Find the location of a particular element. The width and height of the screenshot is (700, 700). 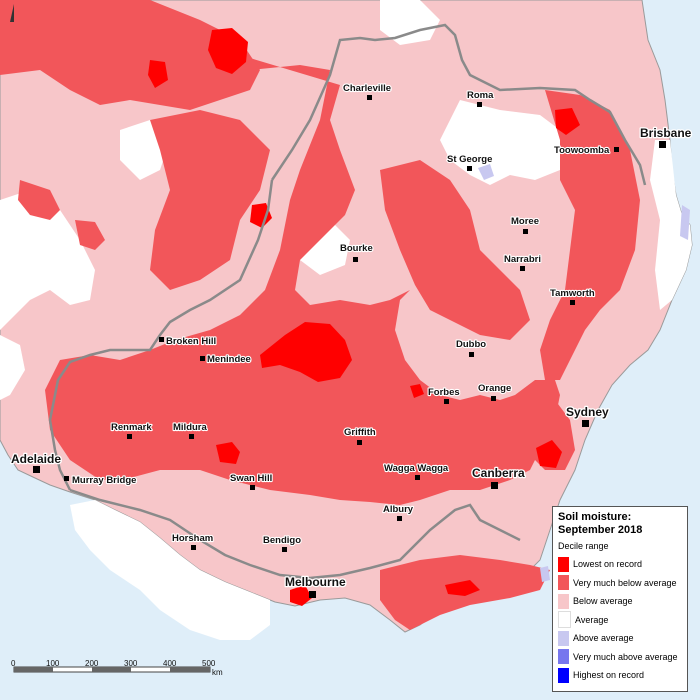

city-label: Swan Hill is located at coordinates (251, 478).